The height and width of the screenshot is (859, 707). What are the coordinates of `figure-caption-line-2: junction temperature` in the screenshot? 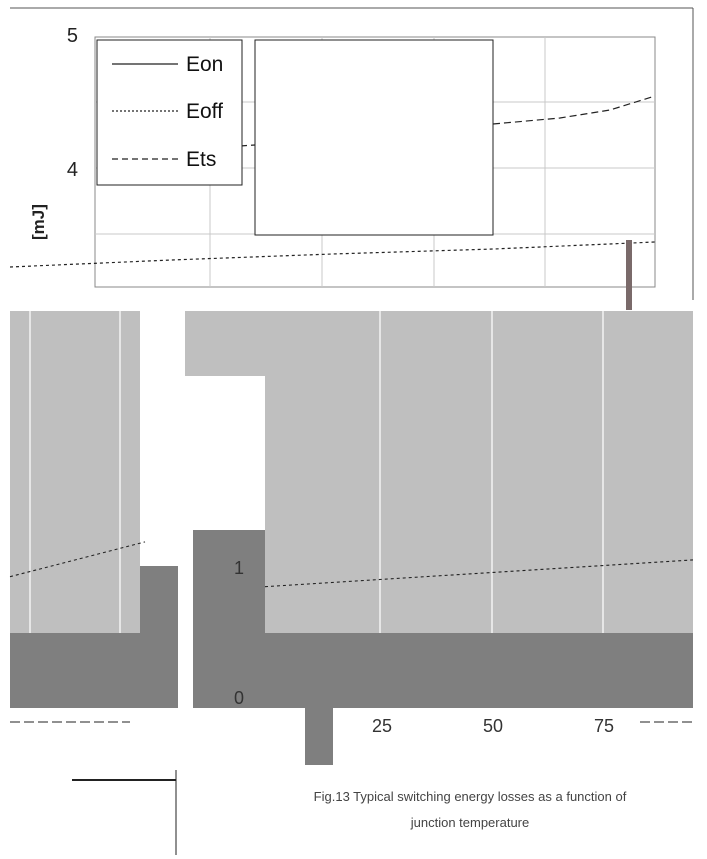 It's located at (470, 822).